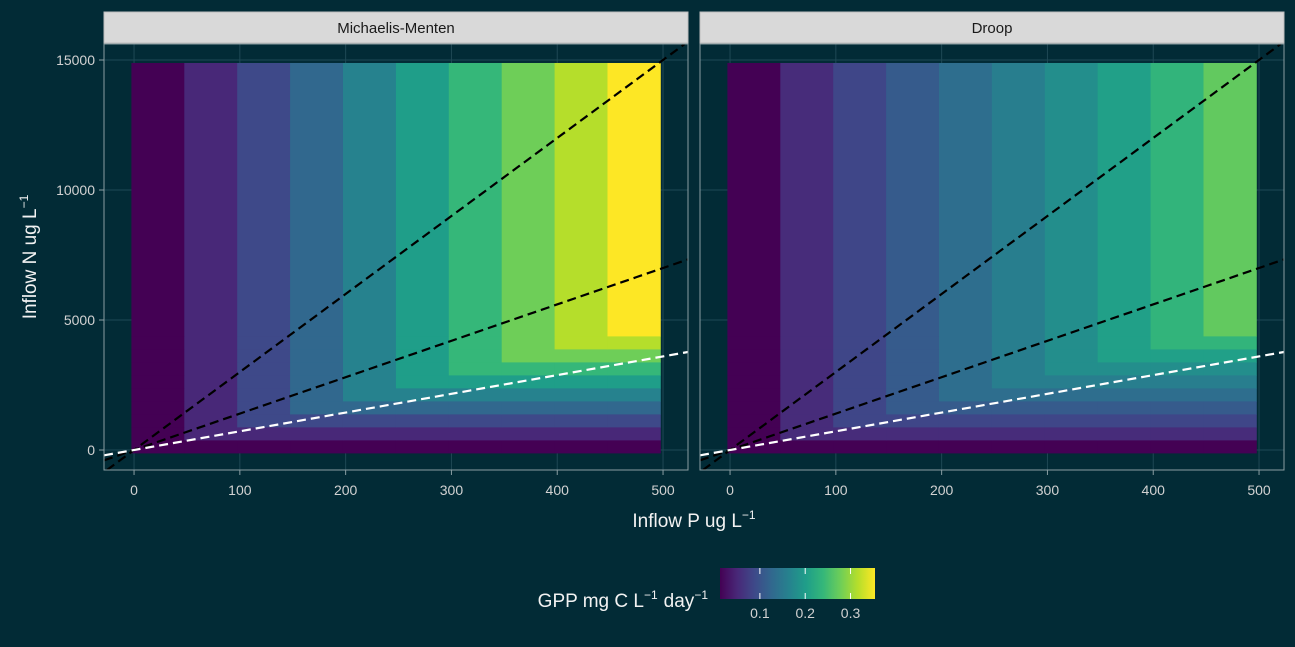  I want to click on colorbar-label: 0.2, so click(805, 613).